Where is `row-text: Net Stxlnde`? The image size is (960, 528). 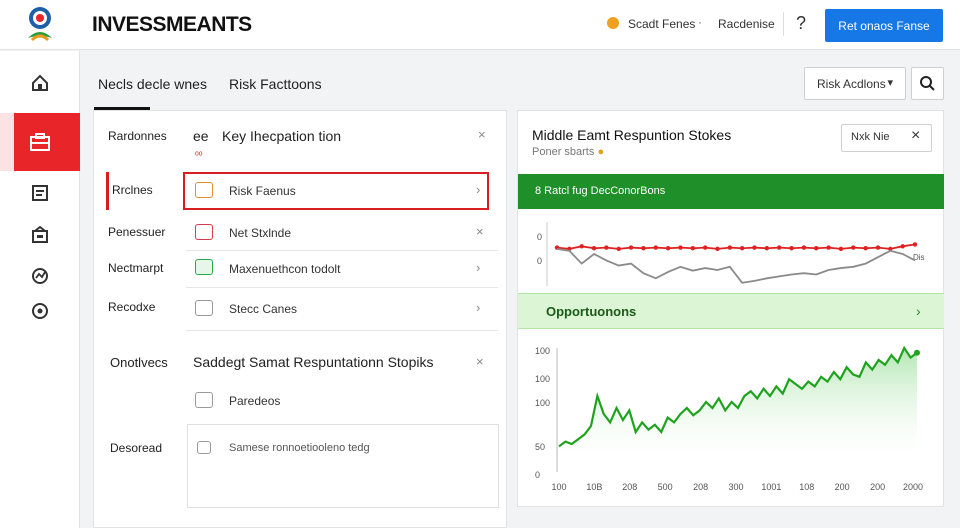
row-text: Net Stxlnde is located at coordinates (260, 233).